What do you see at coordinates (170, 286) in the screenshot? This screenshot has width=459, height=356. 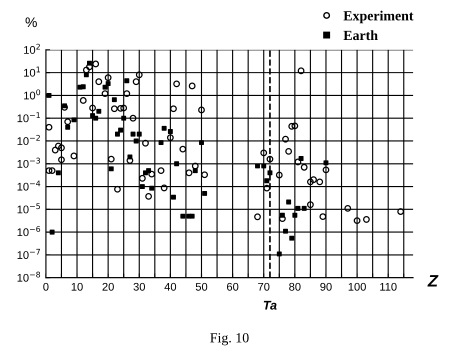 I see `x-tick-label: 40` at bounding box center [170, 286].